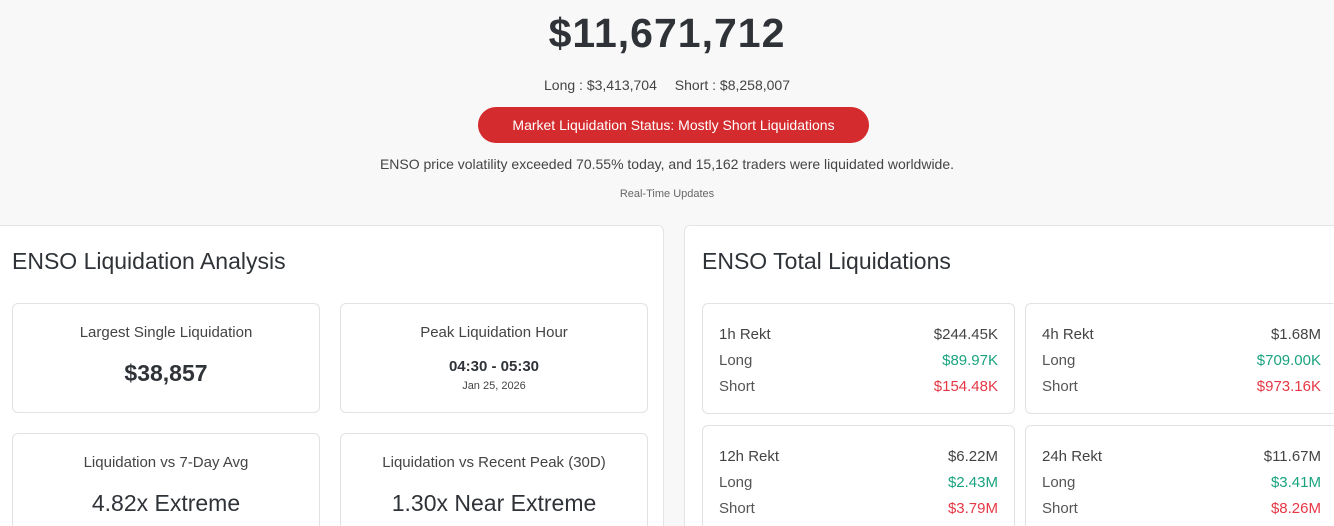 The width and height of the screenshot is (1334, 526). What do you see at coordinates (166, 373) in the screenshot?
I see `card-value: $38,857` at bounding box center [166, 373].